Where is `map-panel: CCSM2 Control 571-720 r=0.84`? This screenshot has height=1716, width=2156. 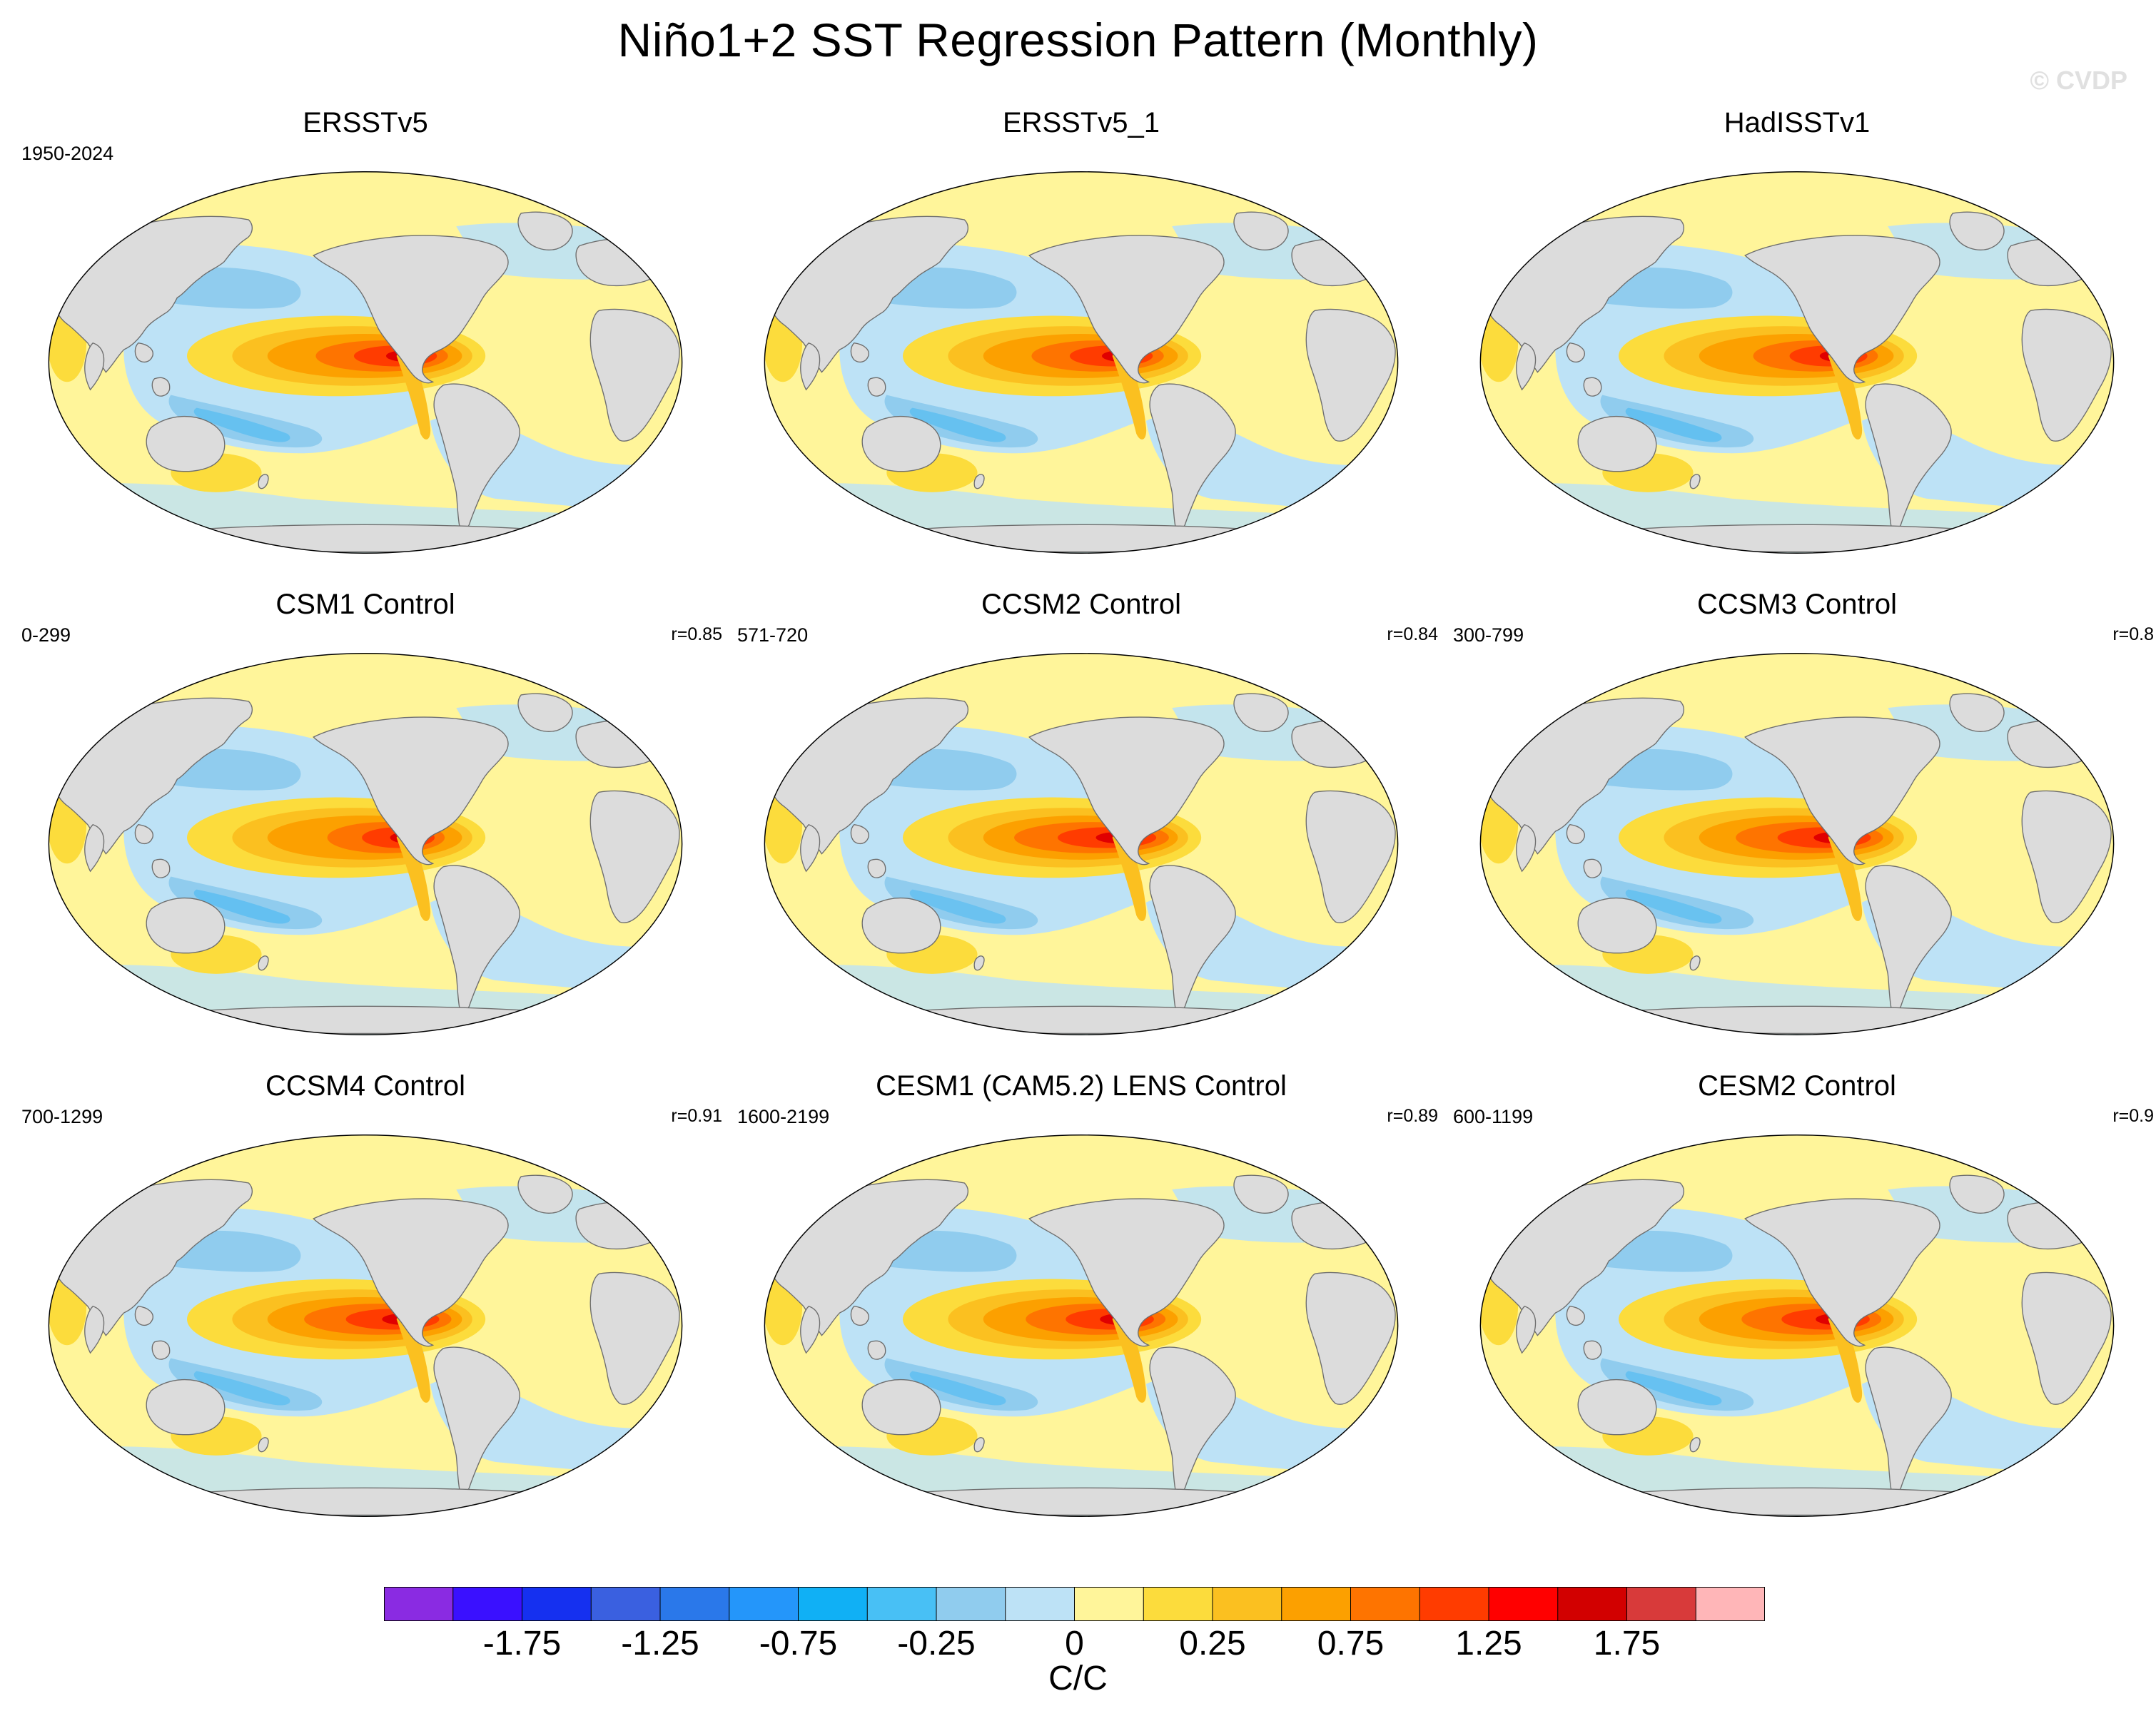 map-panel: CCSM2 Control 571-720 r=0.84 is located at coordinates (1081, 825).